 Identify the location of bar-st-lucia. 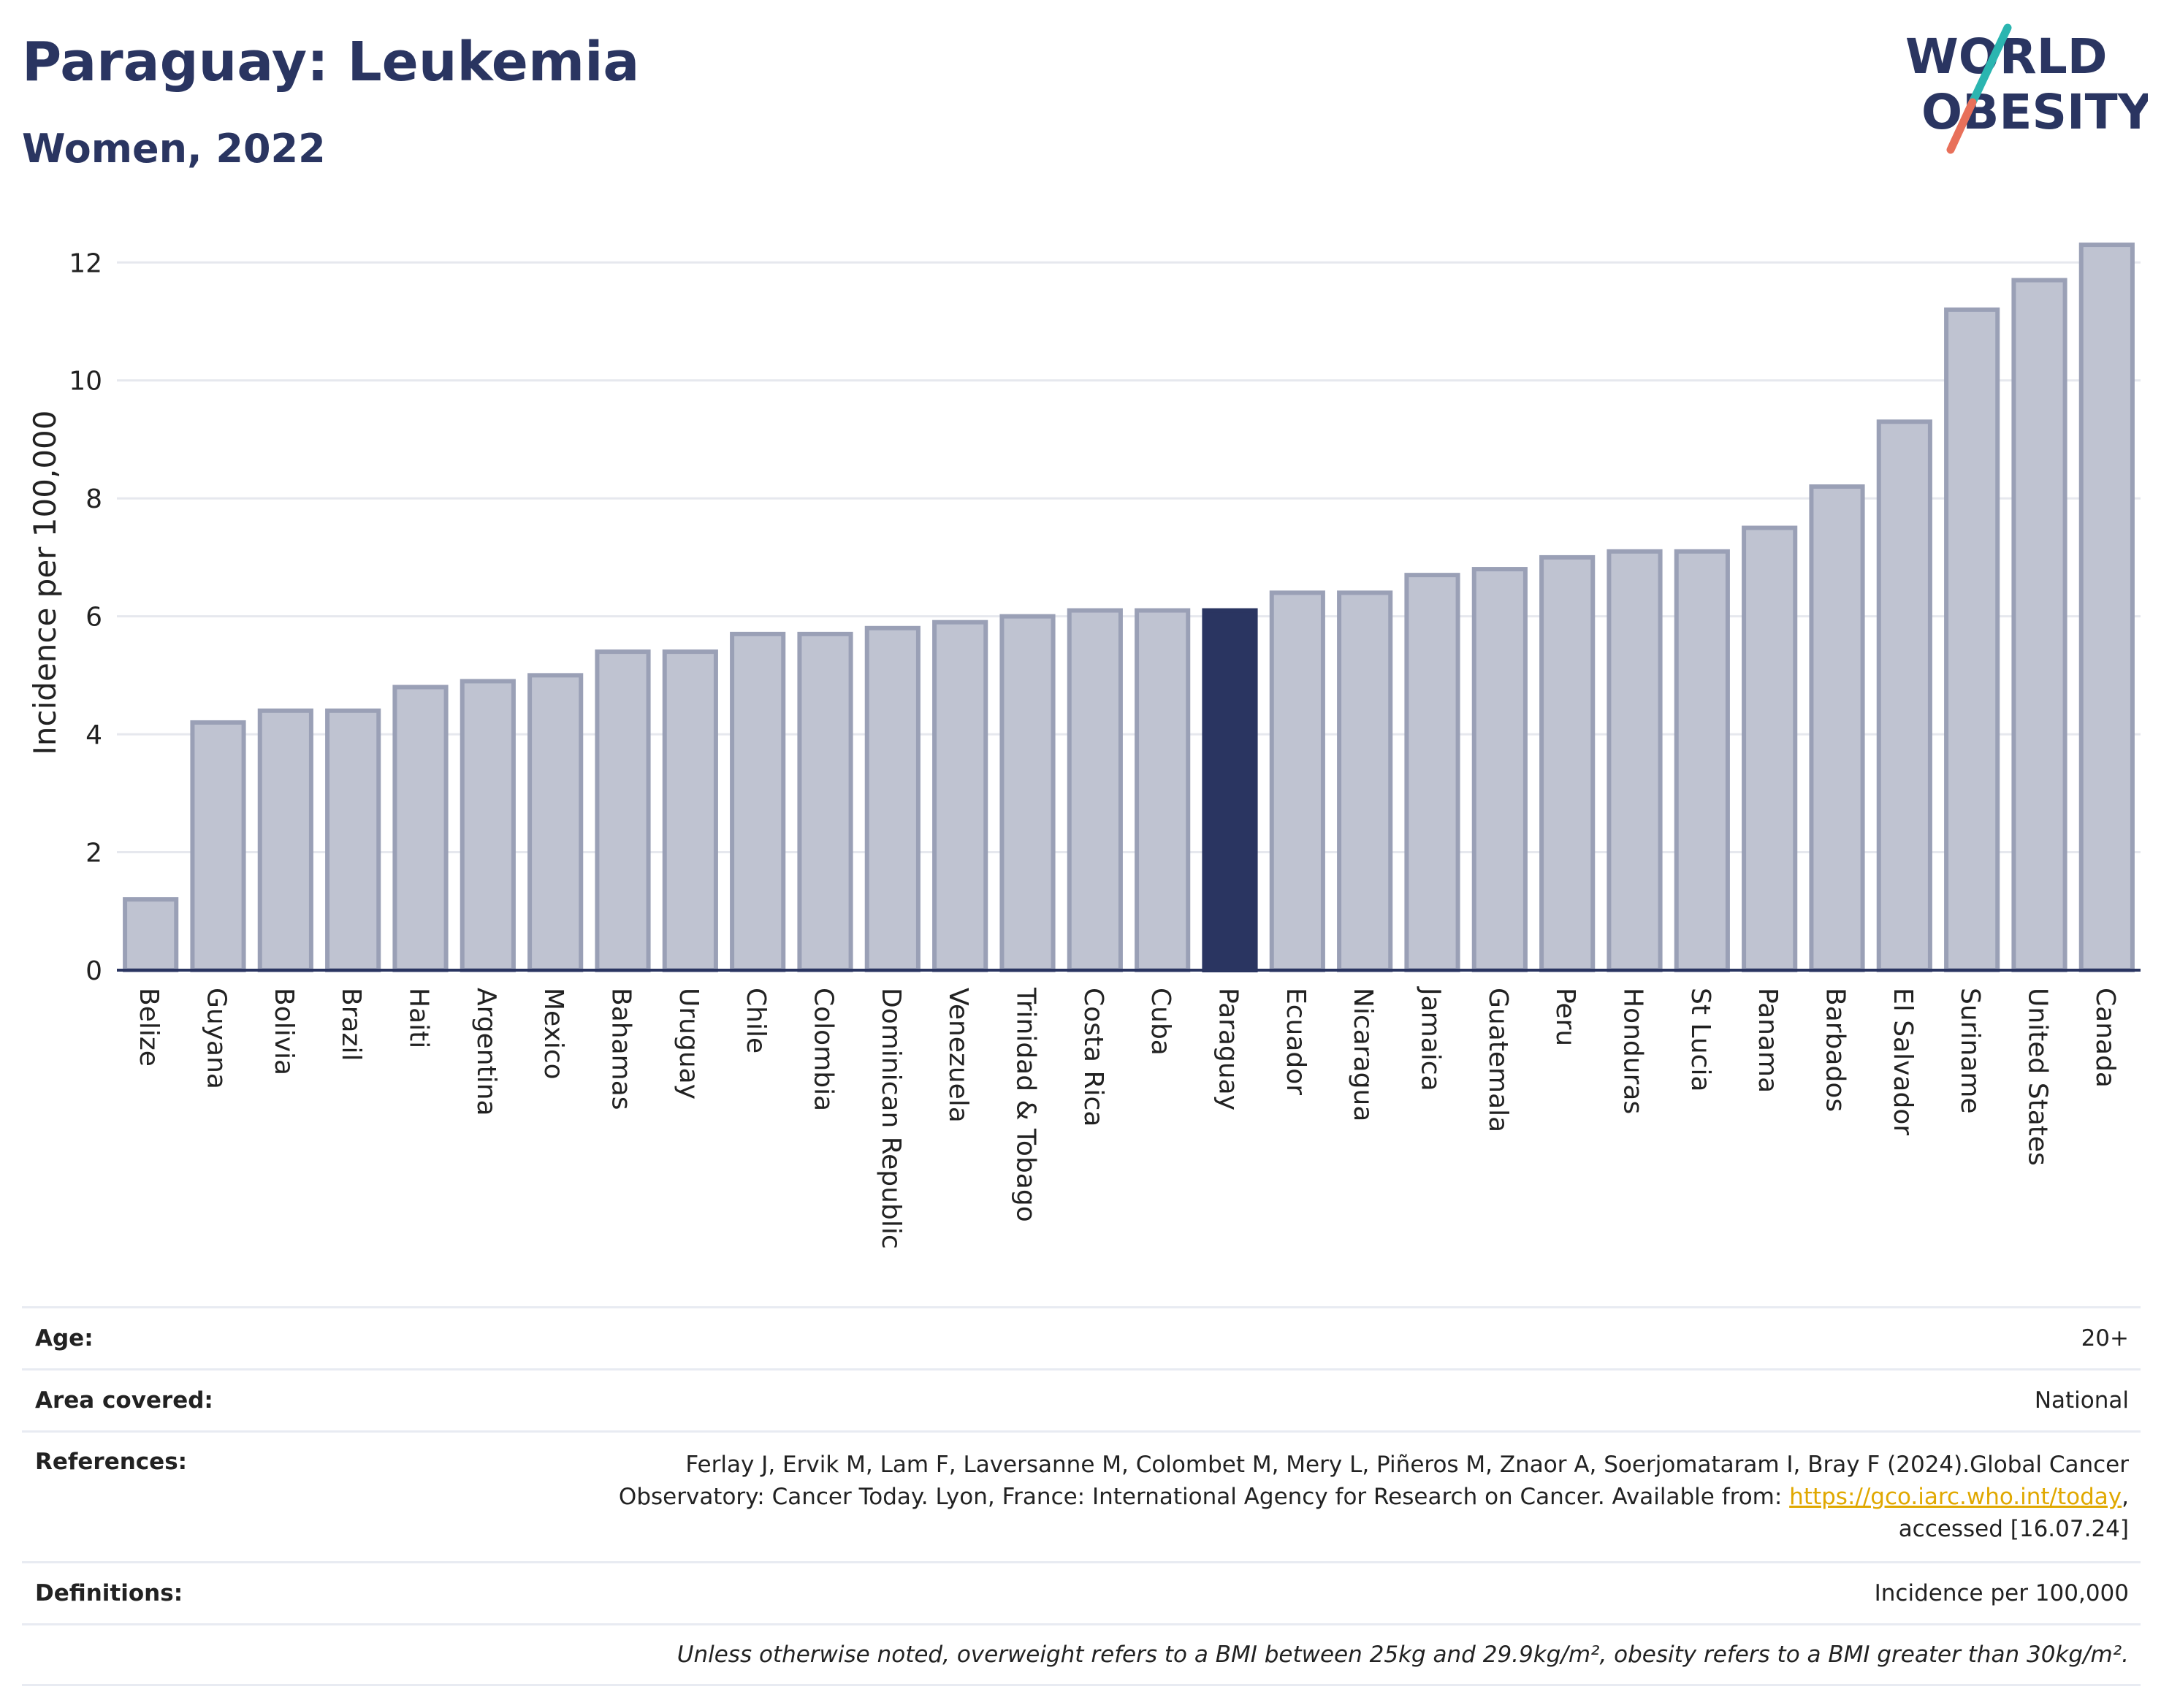
(1702, 760).